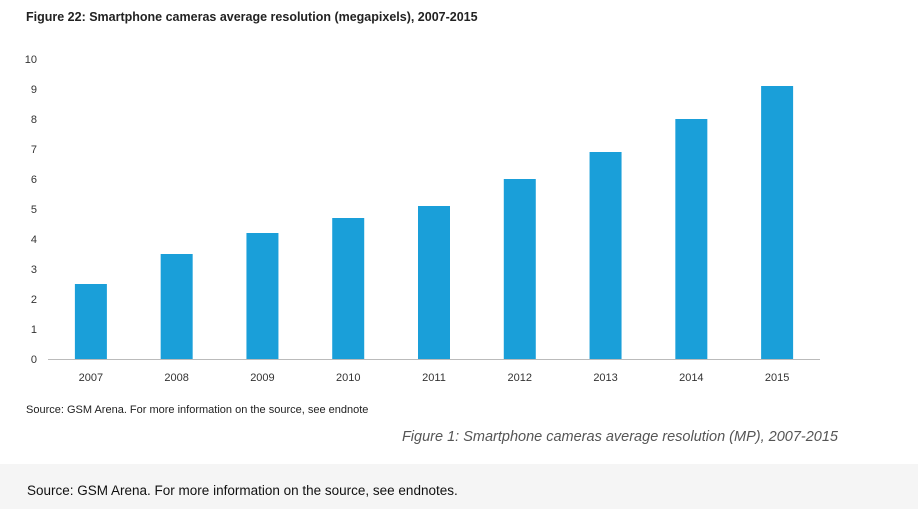 The width and height of the screenshot is (918, 509). What do you see at coordinates (91, 378) in the screenshot?
I see `x-tick-label: 2007` at bounding box center [91, 378].